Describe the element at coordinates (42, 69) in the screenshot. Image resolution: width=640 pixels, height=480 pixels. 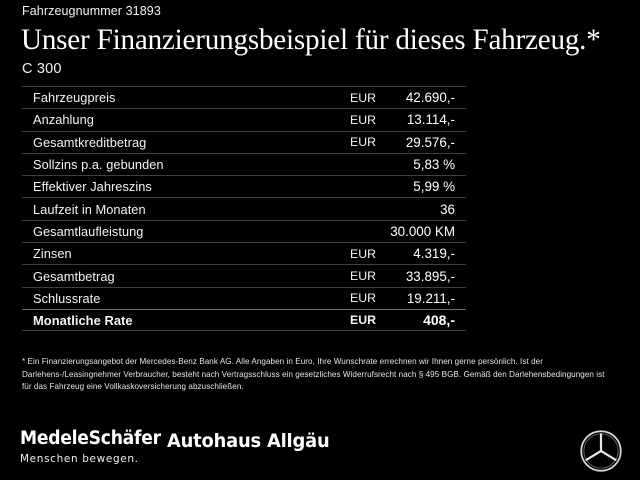
I see `vehicle-model-name: C 300` at that location.